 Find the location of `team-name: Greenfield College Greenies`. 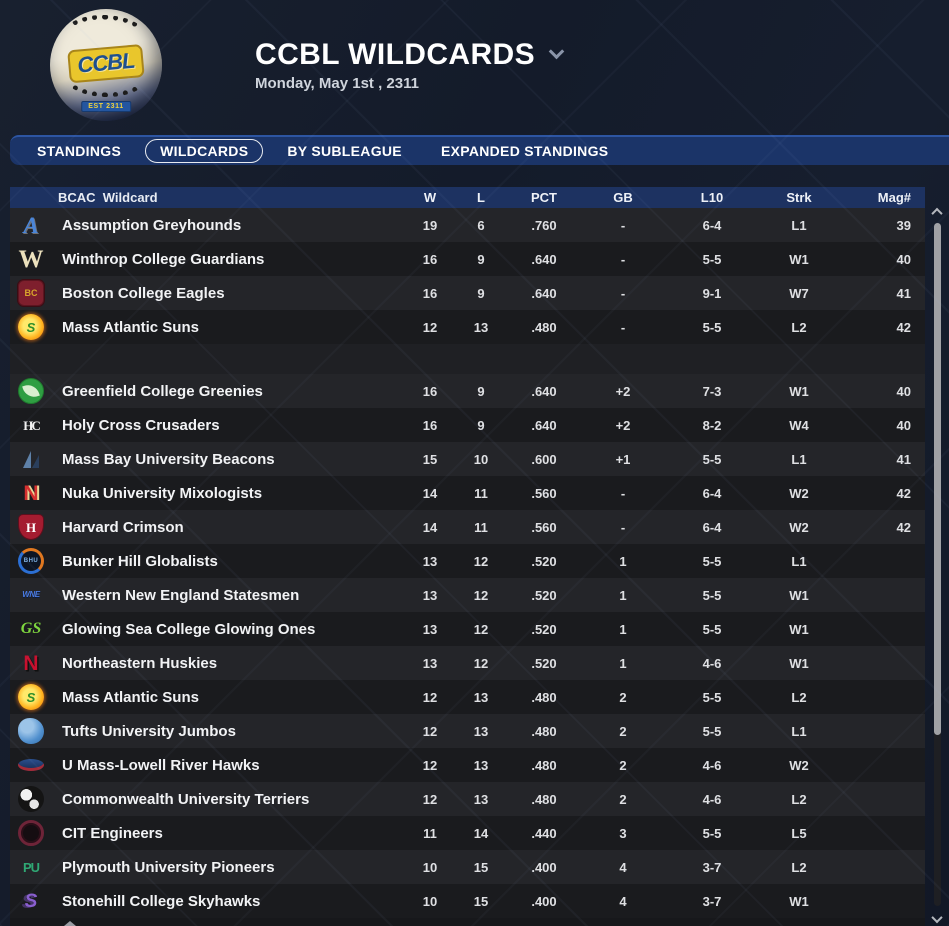

team-name: Greenfield College Greenies is located at coordinates (162, 391).